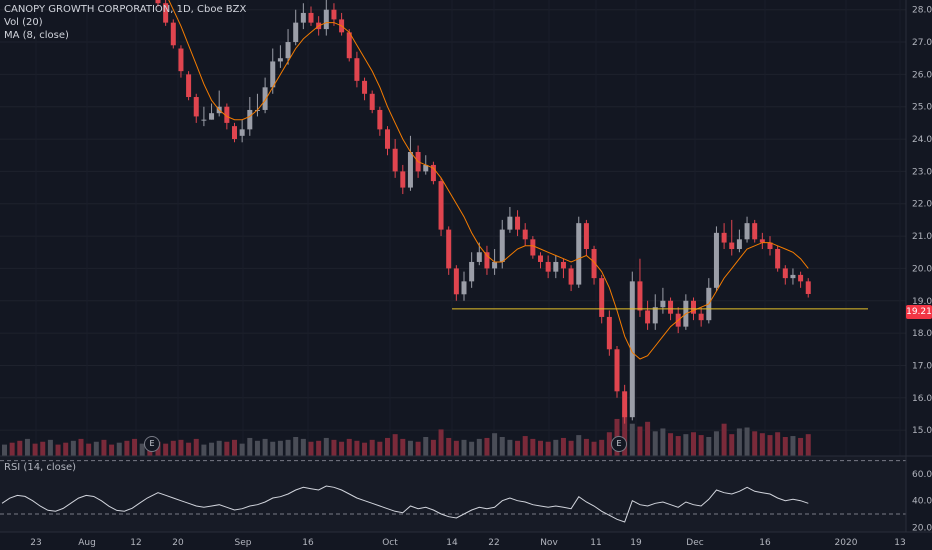  What do you see at coordinates (466, 496) in the screenshot?
I see `rsi-pane: 60.00 40.00 20.00` at bounding box center [466, 496].